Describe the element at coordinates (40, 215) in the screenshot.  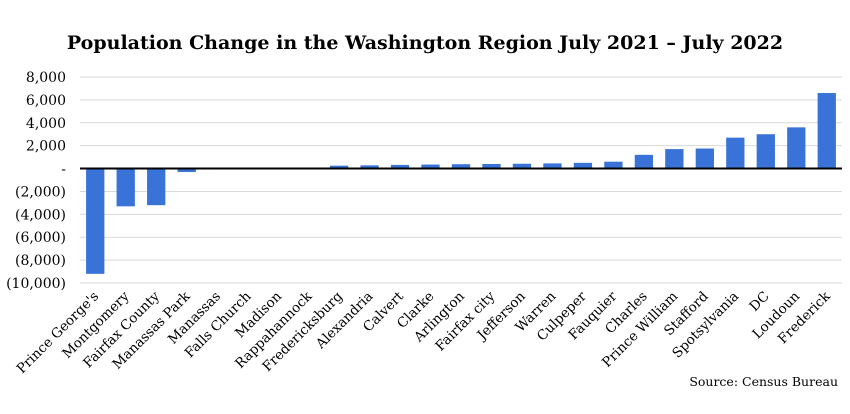
I see `y-tick-label: (4,000)` at that location.